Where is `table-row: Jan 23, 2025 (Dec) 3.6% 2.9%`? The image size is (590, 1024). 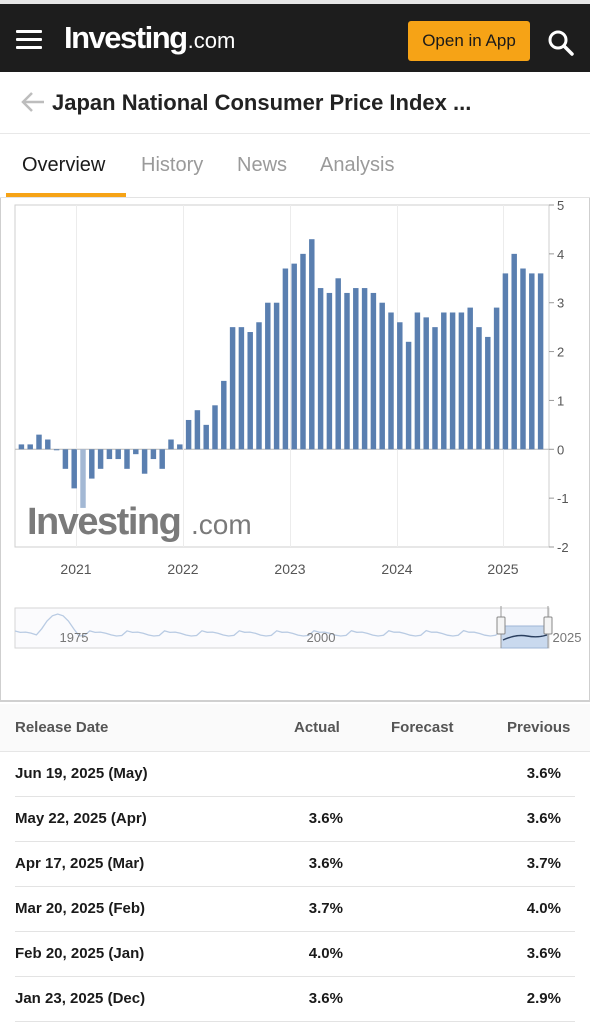
table-row: Jan 23, 2025 (Dec) 3.6% 2.9% is located at coordinates (295, 999).